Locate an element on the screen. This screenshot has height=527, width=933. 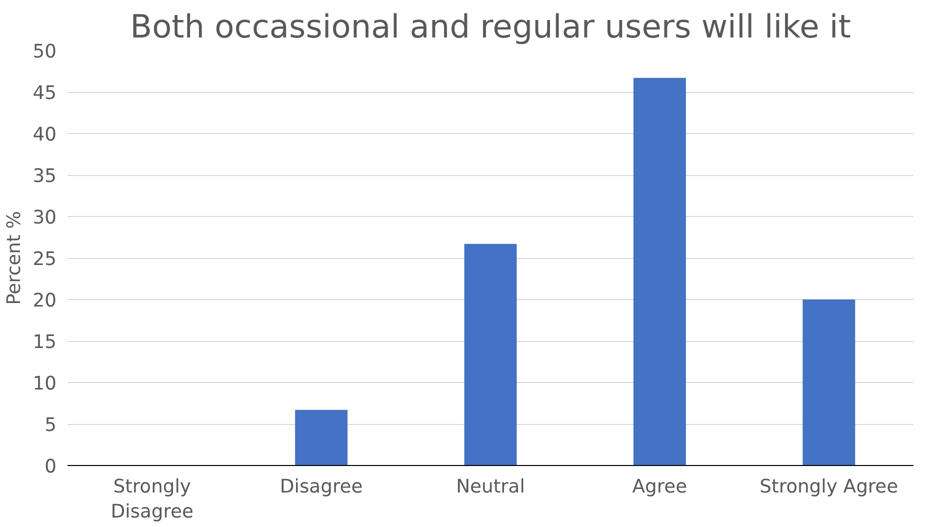
y-tick-label: 15 is located at coordinates (44, 342).